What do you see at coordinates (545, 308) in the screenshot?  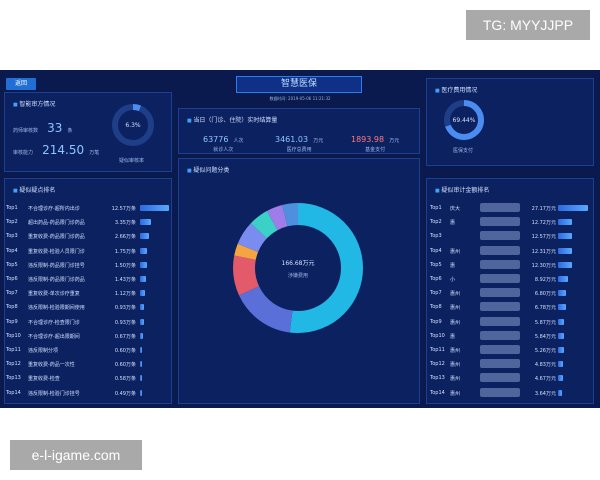 I see `rank-value: 6.78万元` at bounding box center [545, 308].